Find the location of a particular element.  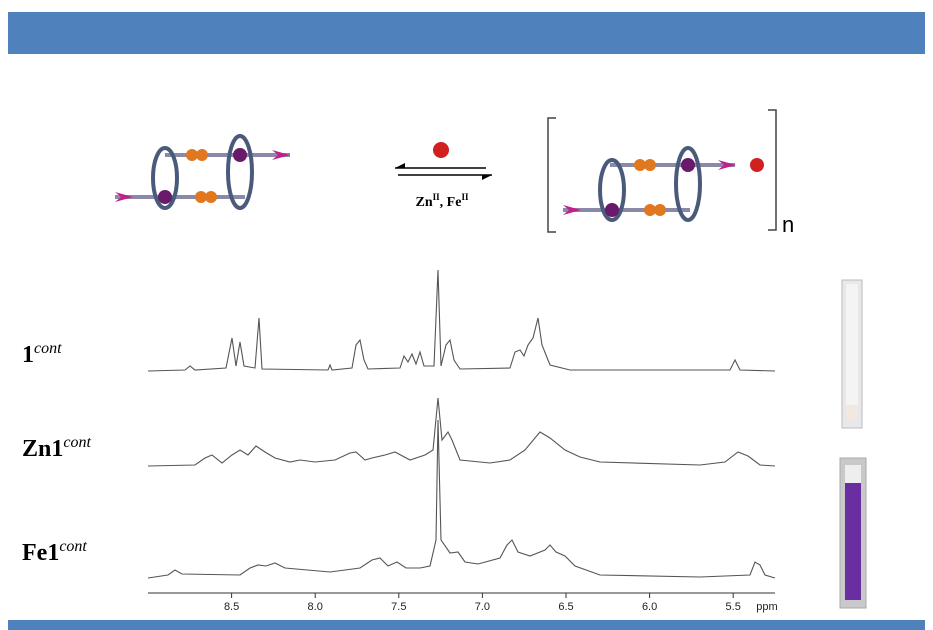

conditions: ZnII, FeII is located at coordinates (442, 201).